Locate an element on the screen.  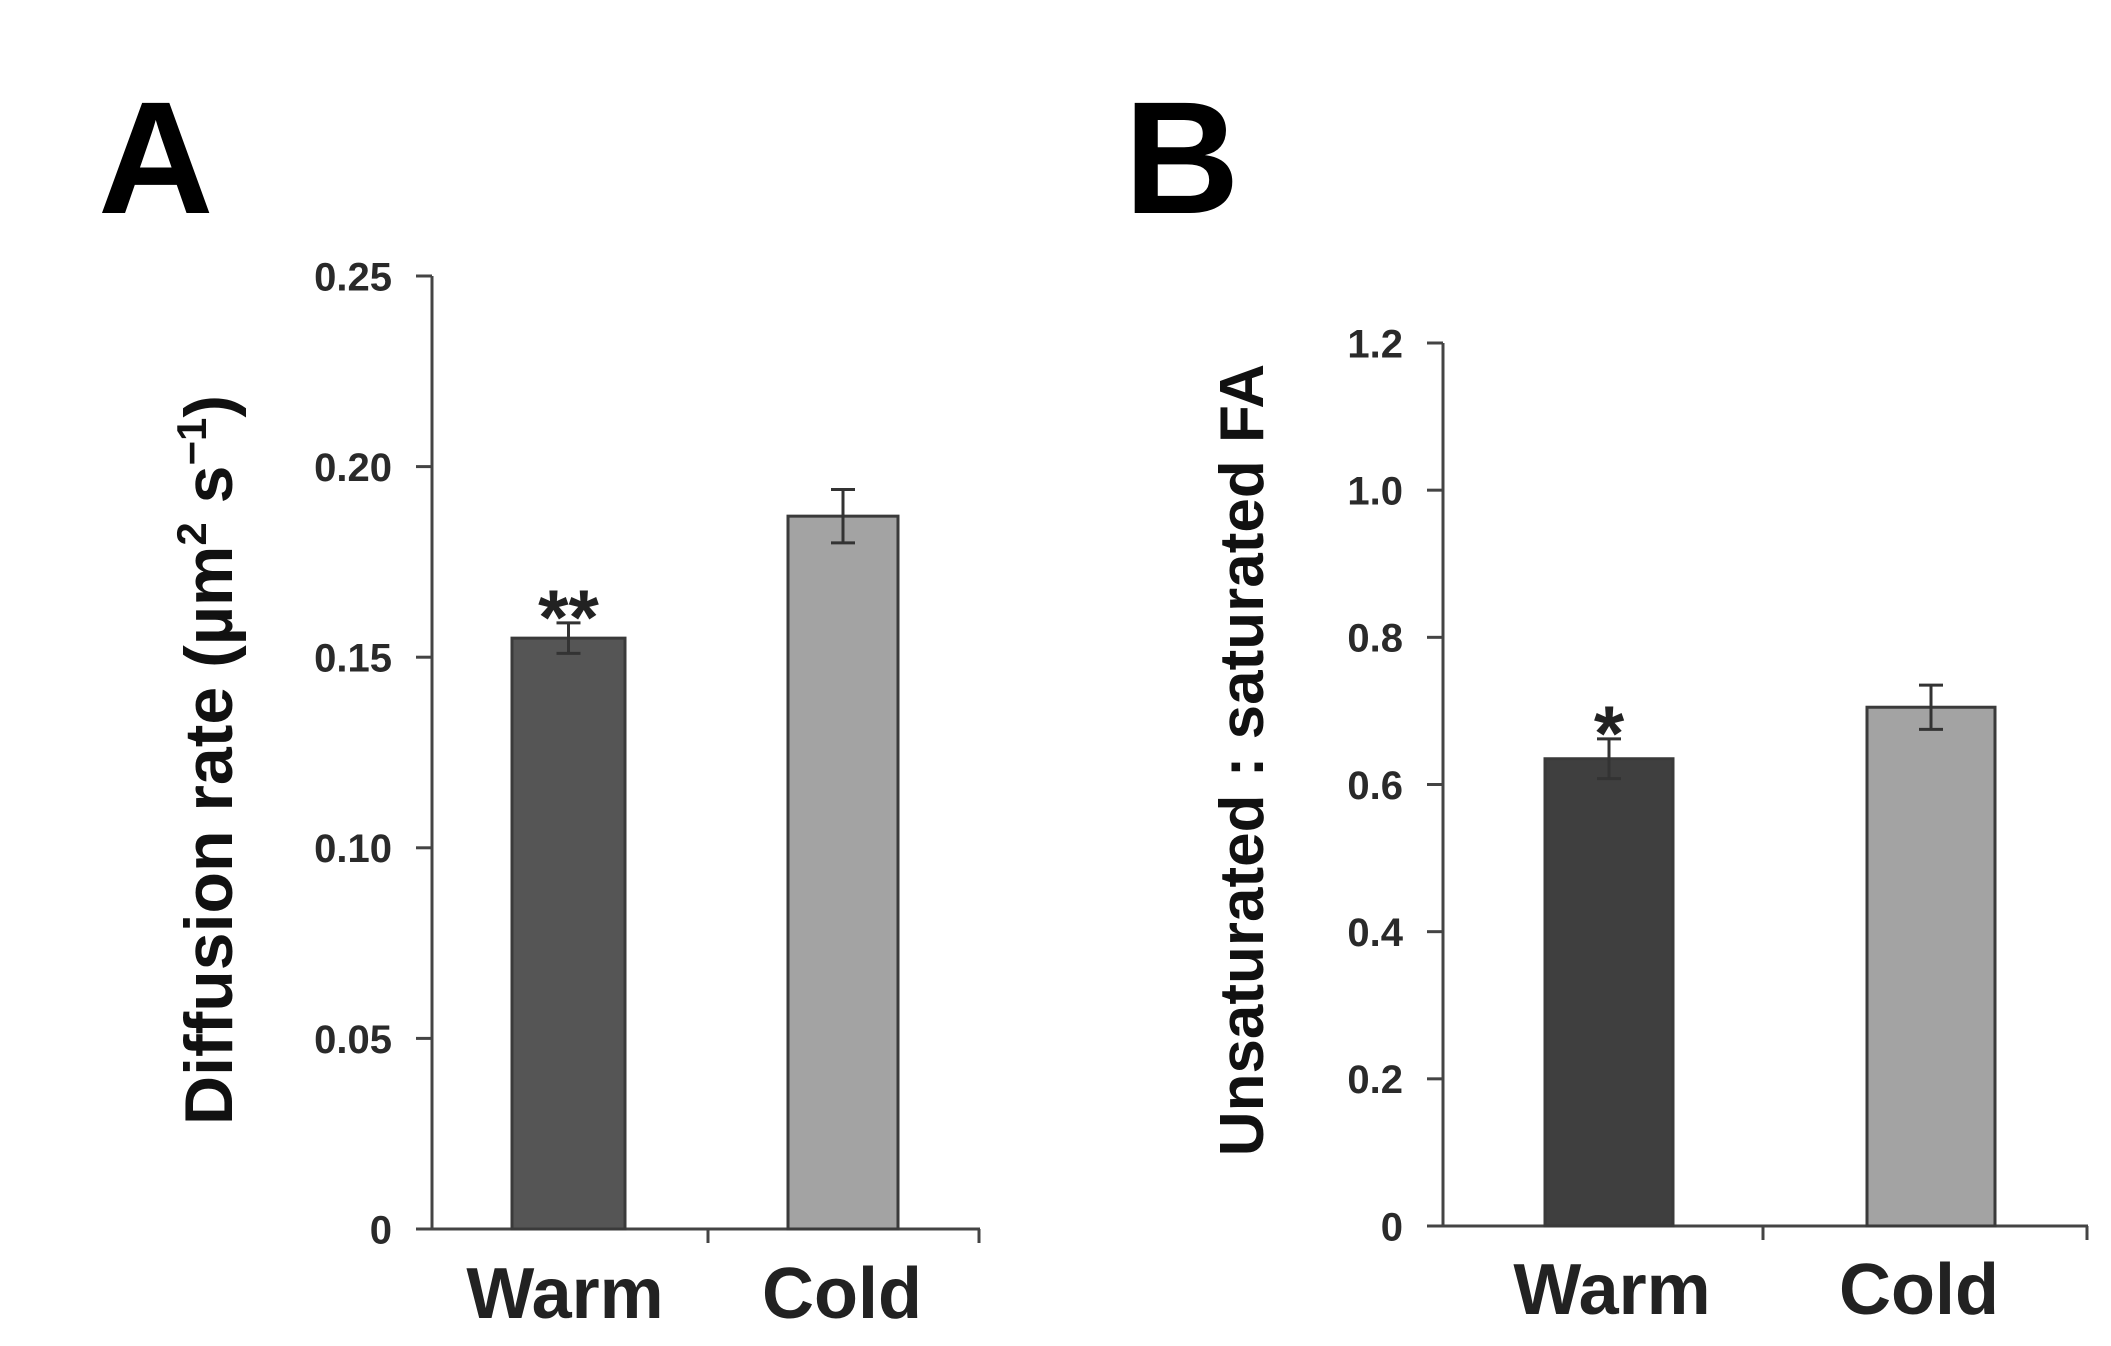
y-axis-title-sup: 2 is located at coordinates (191, 533).